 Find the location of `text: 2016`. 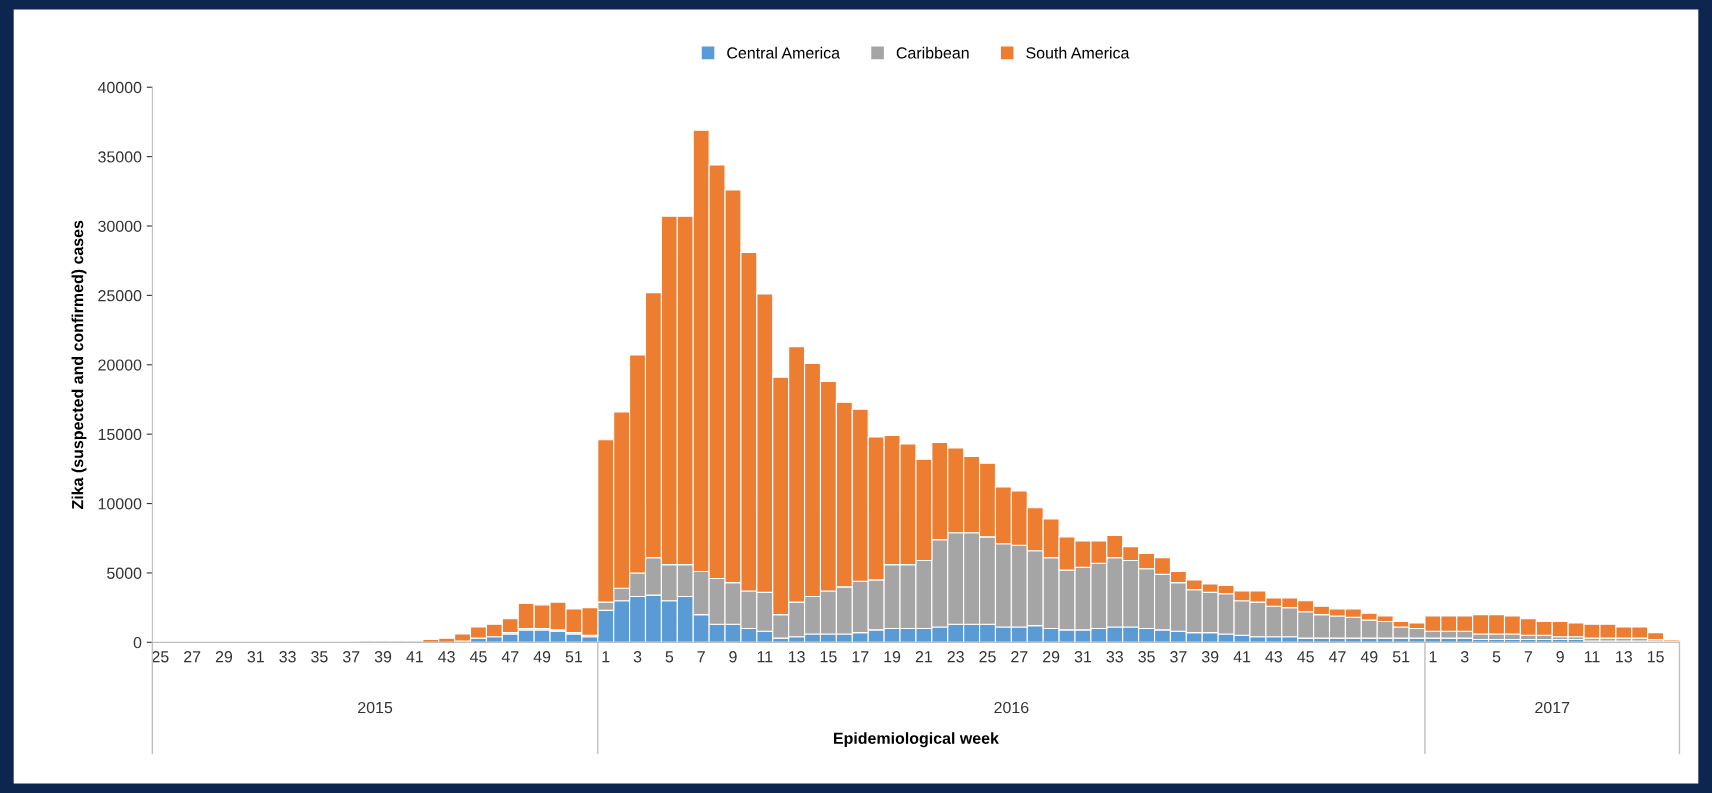

text: 2016 is located at coordinates (1011, 707).